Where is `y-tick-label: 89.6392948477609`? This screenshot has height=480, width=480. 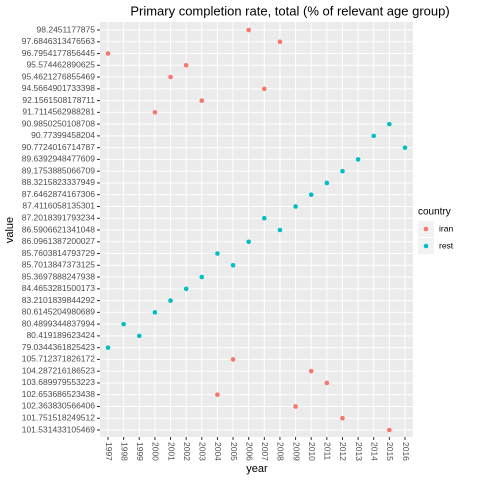 y-tick-label: 89.6392948477609 is located at coordinates (59, 159).